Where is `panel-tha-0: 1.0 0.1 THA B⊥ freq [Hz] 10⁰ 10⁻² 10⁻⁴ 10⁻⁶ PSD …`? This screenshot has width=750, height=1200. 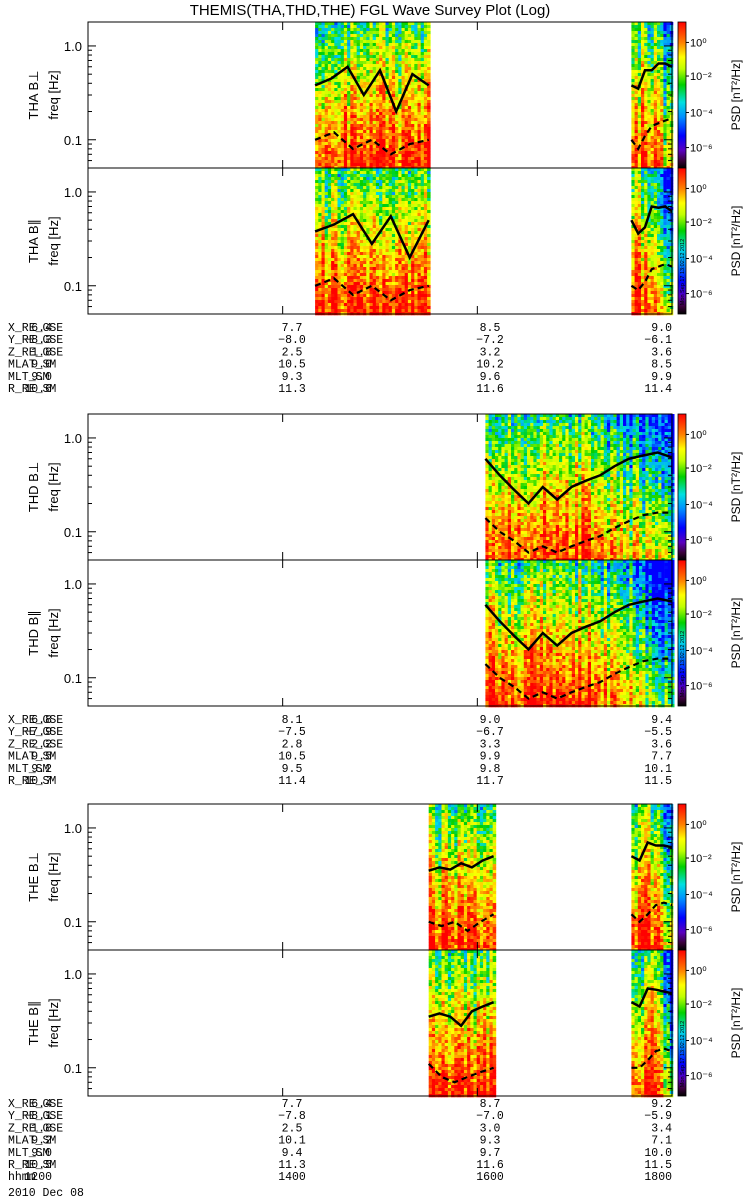 panel-tha-0: 1.0 0.1 THA B⊥ freq [Hz] 10⁰ 10⁻² 10⁻⁴ 10⁻⁶ PSD … is located at coordinates (384, 95).